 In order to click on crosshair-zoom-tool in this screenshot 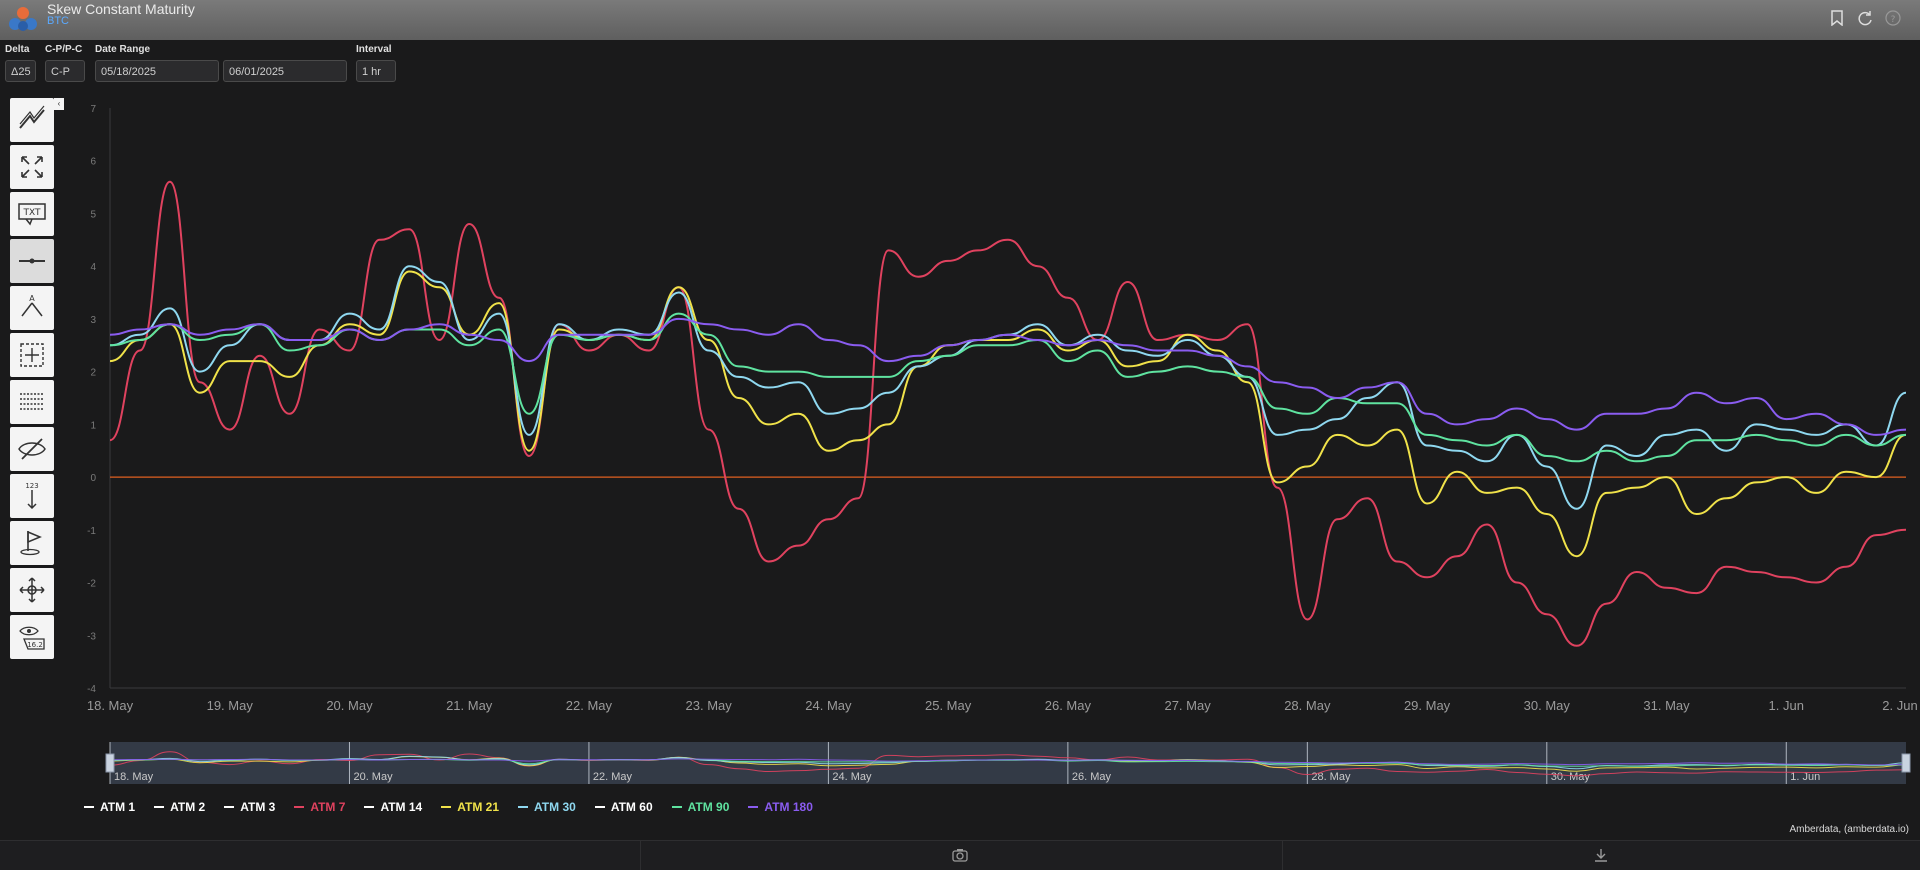, I will do `click(32, 355)`.